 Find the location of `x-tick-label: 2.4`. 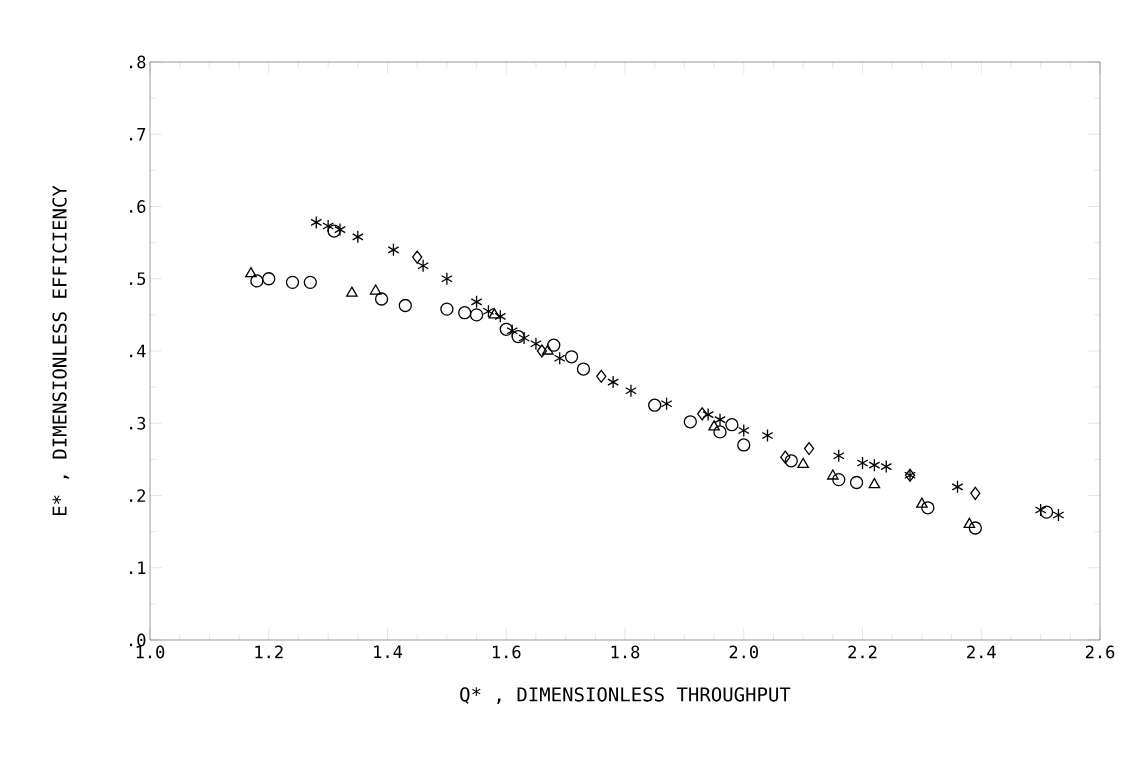

x-tick-label: 2.4 is located at coordinates (981, 652).